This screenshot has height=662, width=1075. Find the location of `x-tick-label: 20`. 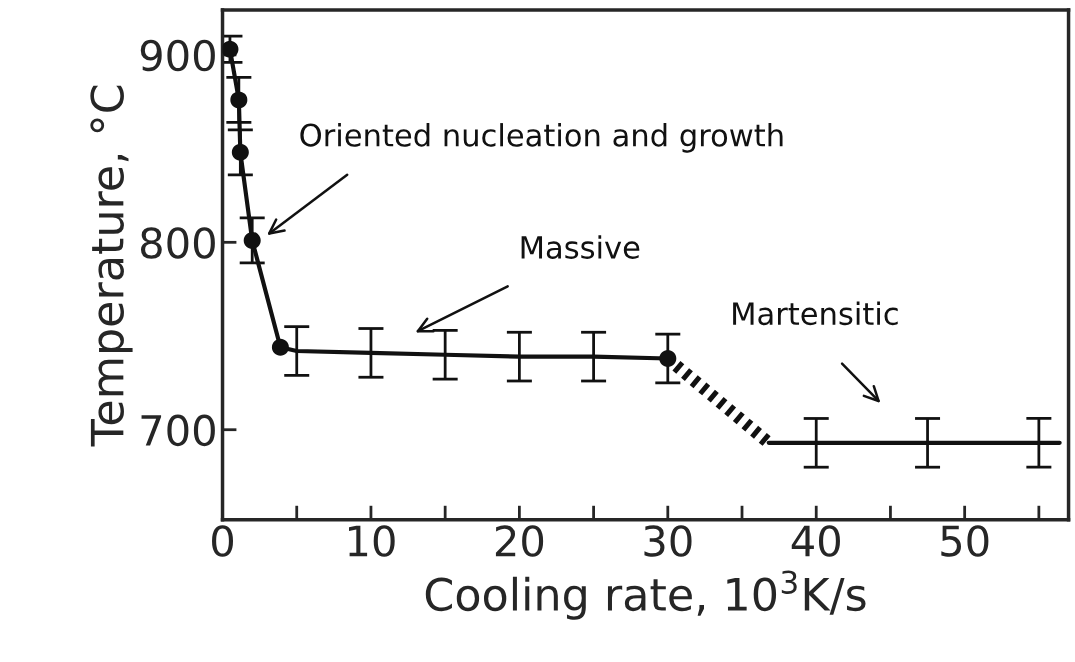

x-tick-label: 20 is located at coordinates (519, 541).